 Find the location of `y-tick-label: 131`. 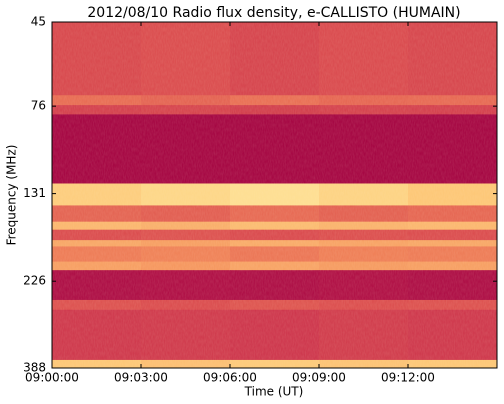

y-tick-label: 131 is located at coordinates (34, 193).